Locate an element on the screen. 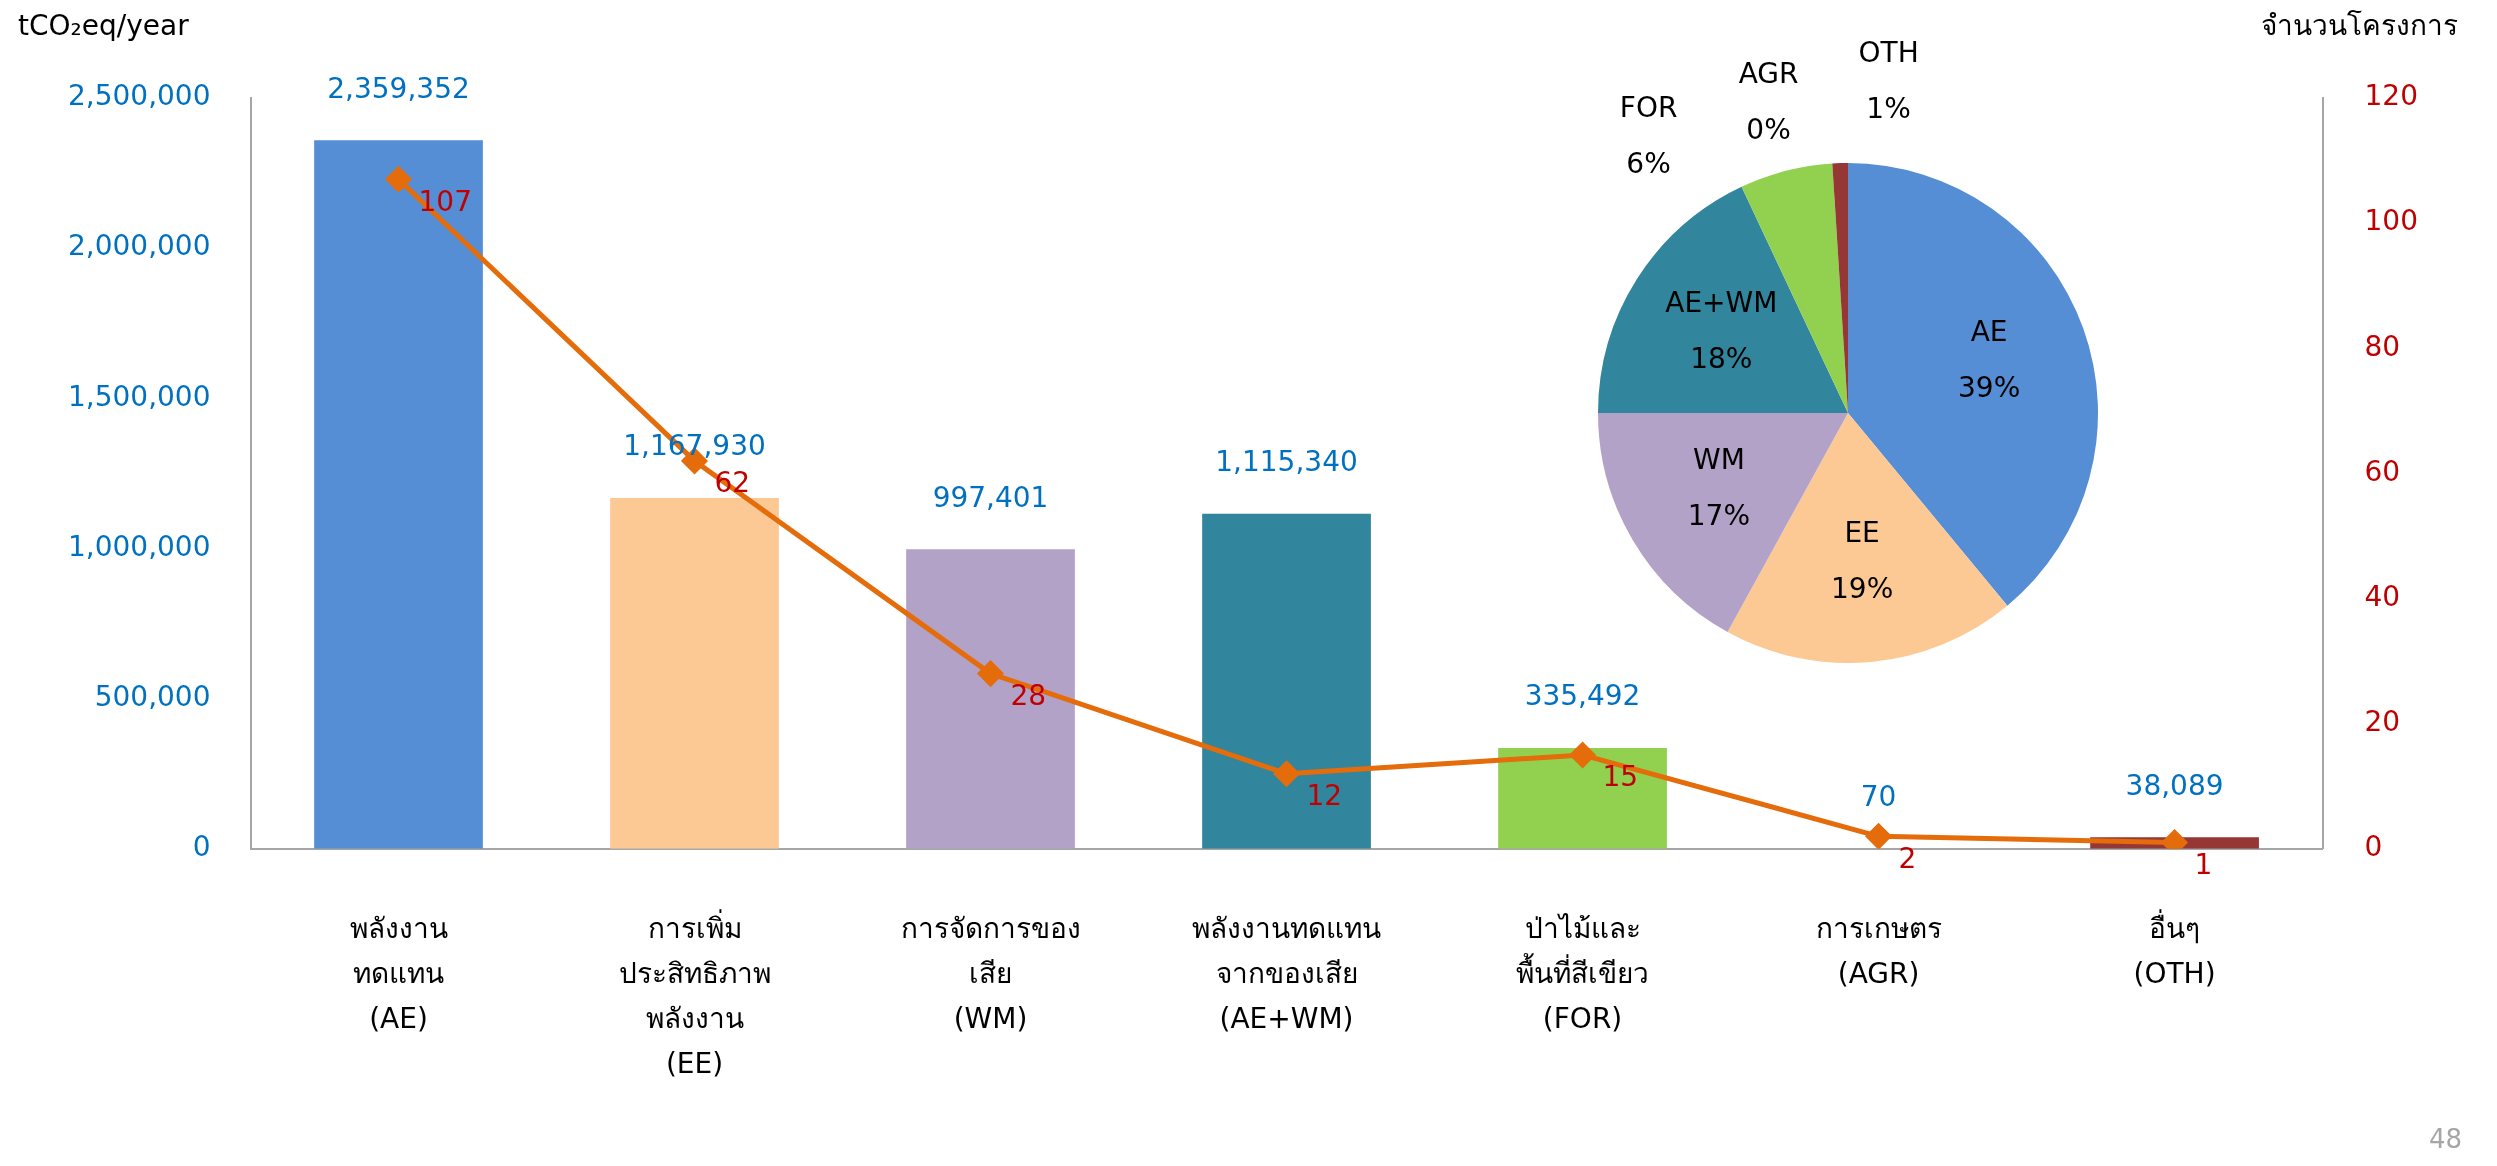  text: 48 is located at coordinates (2445, 1138).